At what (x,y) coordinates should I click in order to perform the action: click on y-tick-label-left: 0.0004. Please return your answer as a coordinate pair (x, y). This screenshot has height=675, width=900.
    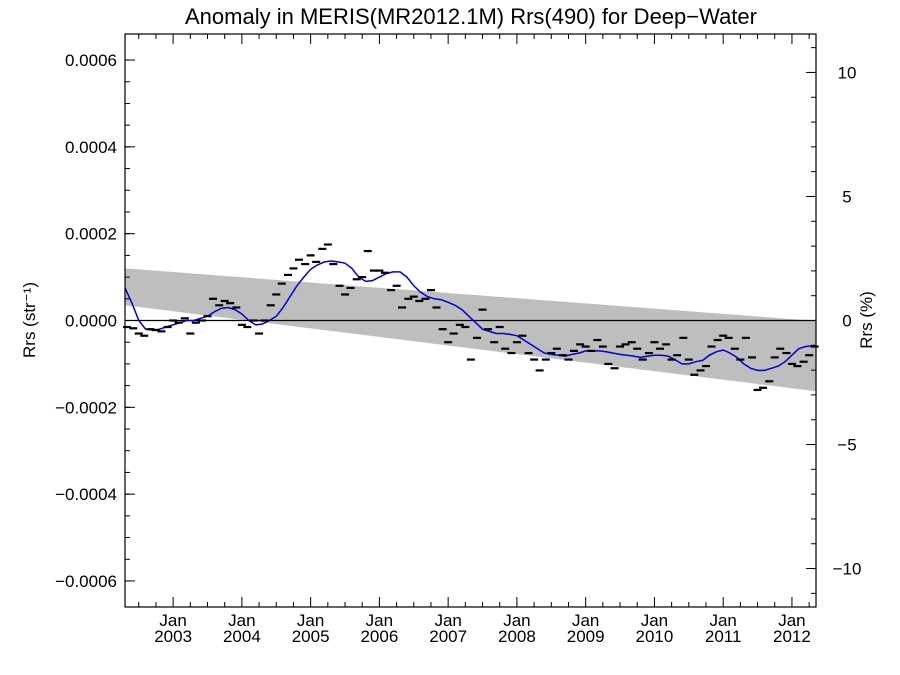
    Looking at the image, I should click on (91, 147).